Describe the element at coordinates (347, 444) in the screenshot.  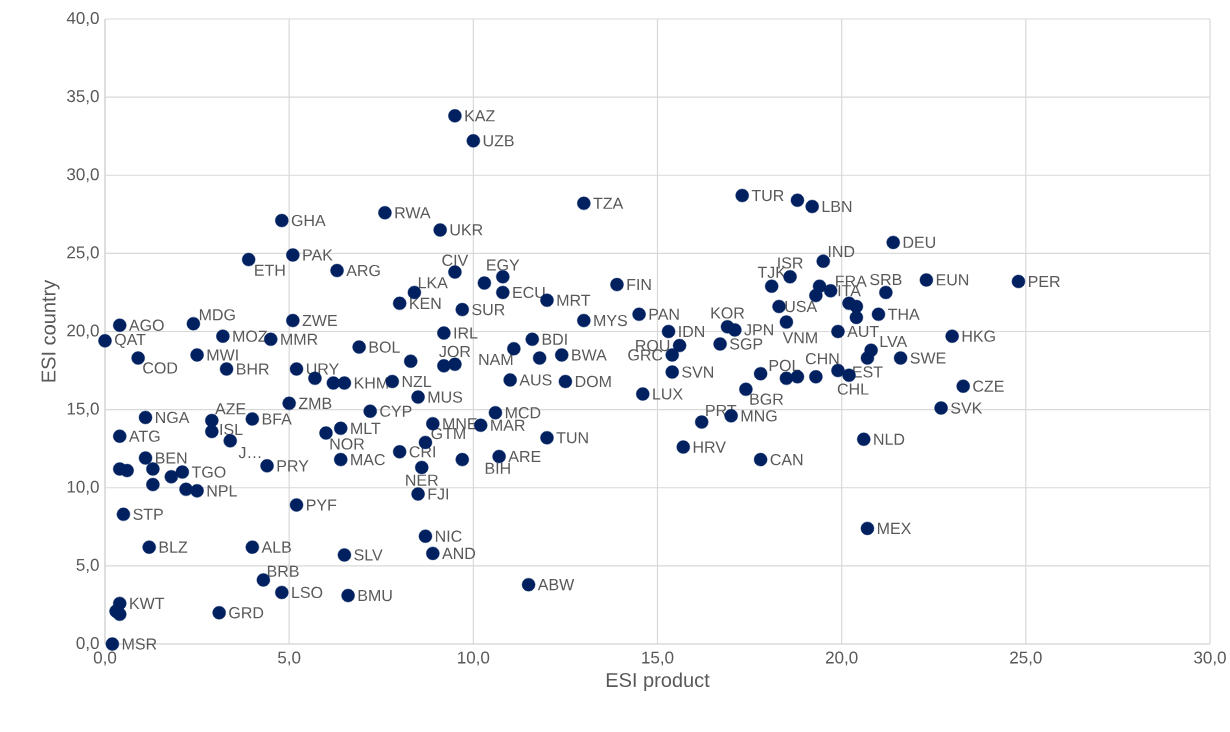
I see `data-label: NOR` at that location.